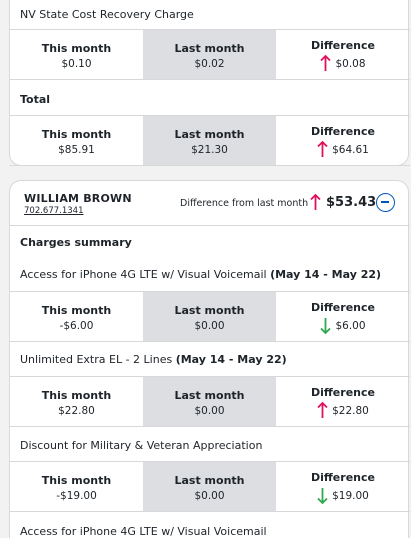  Describe the element at coordinates (351, 202) in the screenshot. I see `difference-total-amount: $53.43` at that location.